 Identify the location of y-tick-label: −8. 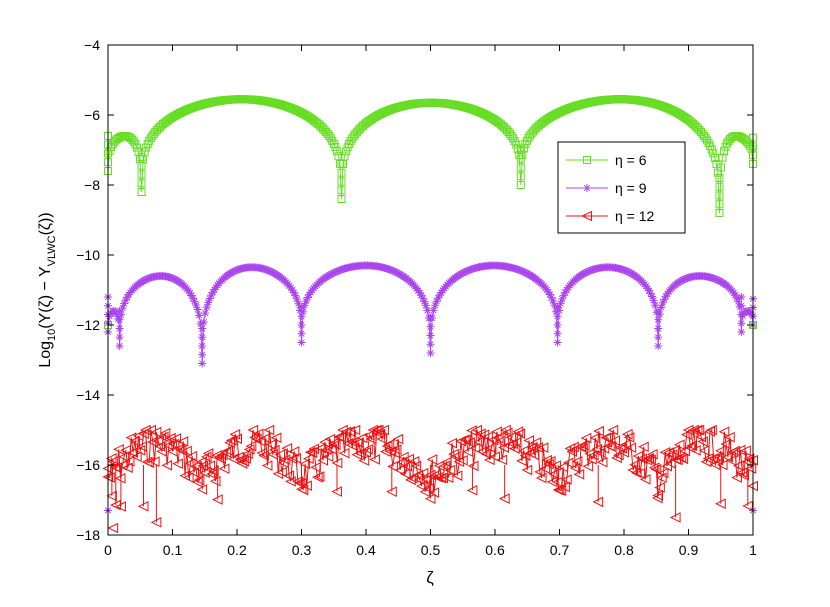
(92, 185).